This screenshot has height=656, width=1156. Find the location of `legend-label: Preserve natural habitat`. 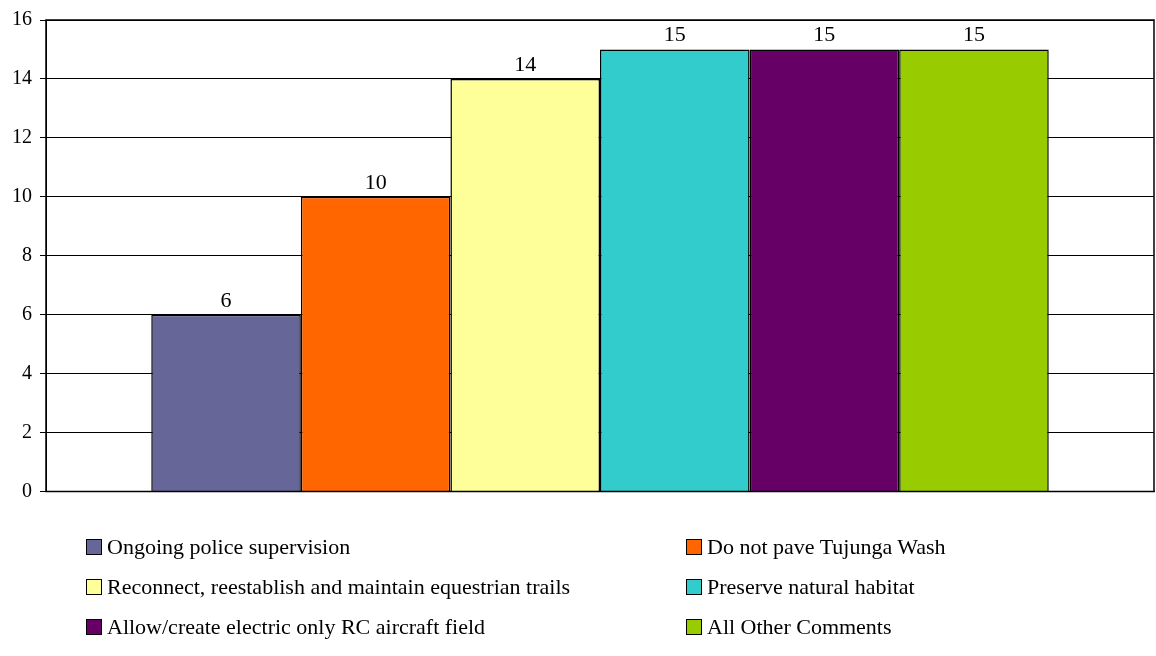

legend-label: Preserve natural habitat is located at coordinates (811, 587).